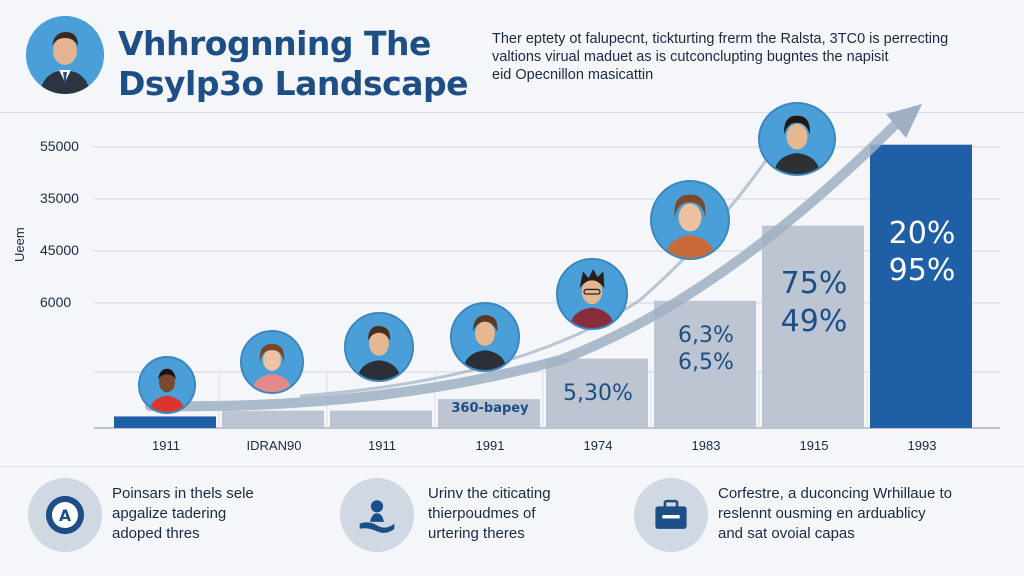 This screenshot has height=576, width=1024. I want to click on x-tick-label: 1983, so click(706, 445).